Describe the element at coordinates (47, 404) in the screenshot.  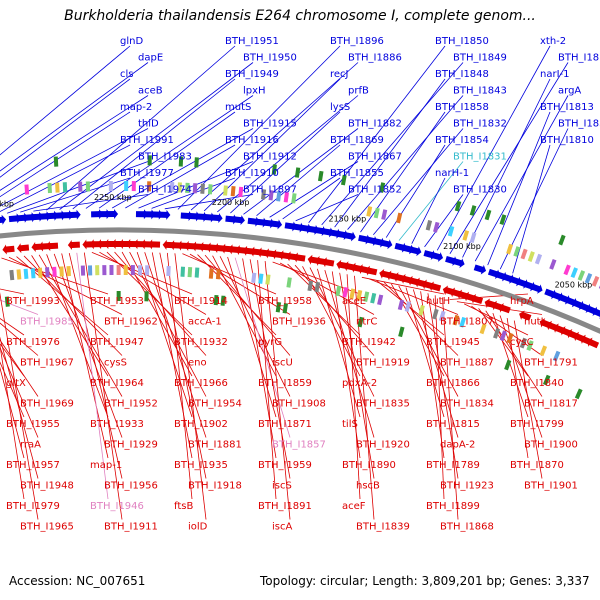
I see `reverse-gene-label: BTH_I1969` at that location.